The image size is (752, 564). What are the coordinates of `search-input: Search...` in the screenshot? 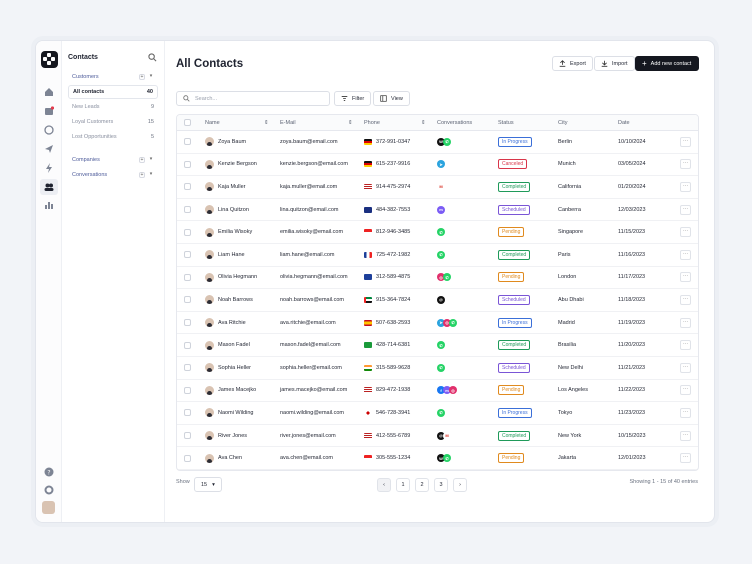 It's located at (253, 98).